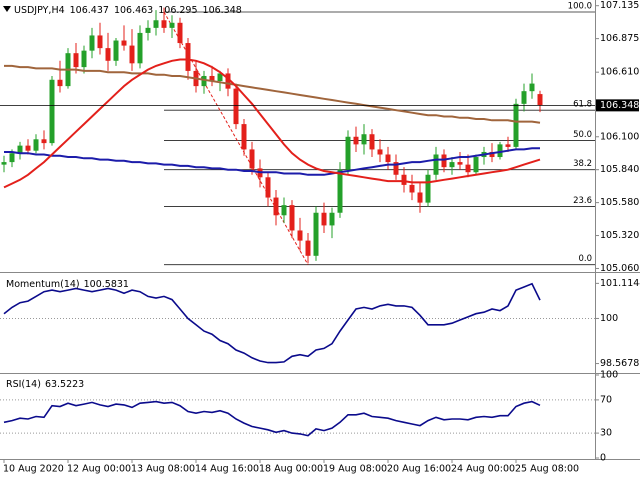  What do you see at coordinates (272, 94) in the screenshot?
I see `moving-average` at bounding box center [272, 94].